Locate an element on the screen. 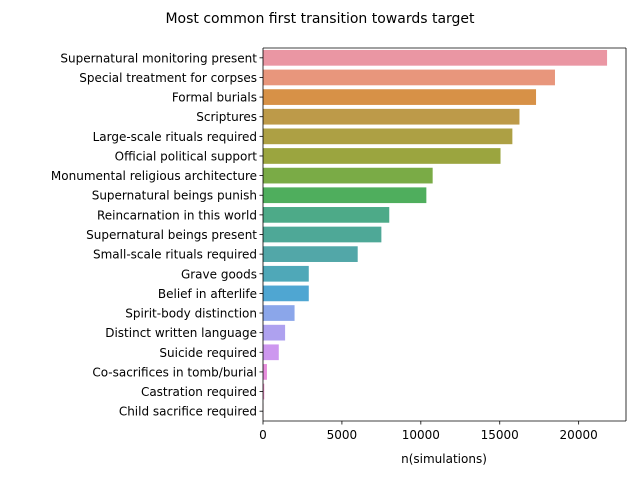 Image resolution: width=640 pixels, height=480 pixels. y-tick-label: Supernatural beings present is located at coordinates (171, 235).